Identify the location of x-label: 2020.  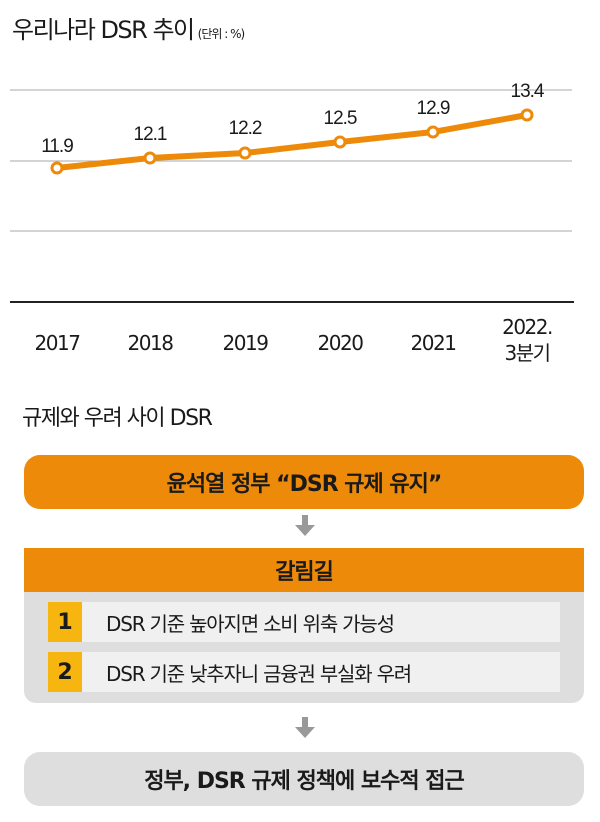
(340, 343).